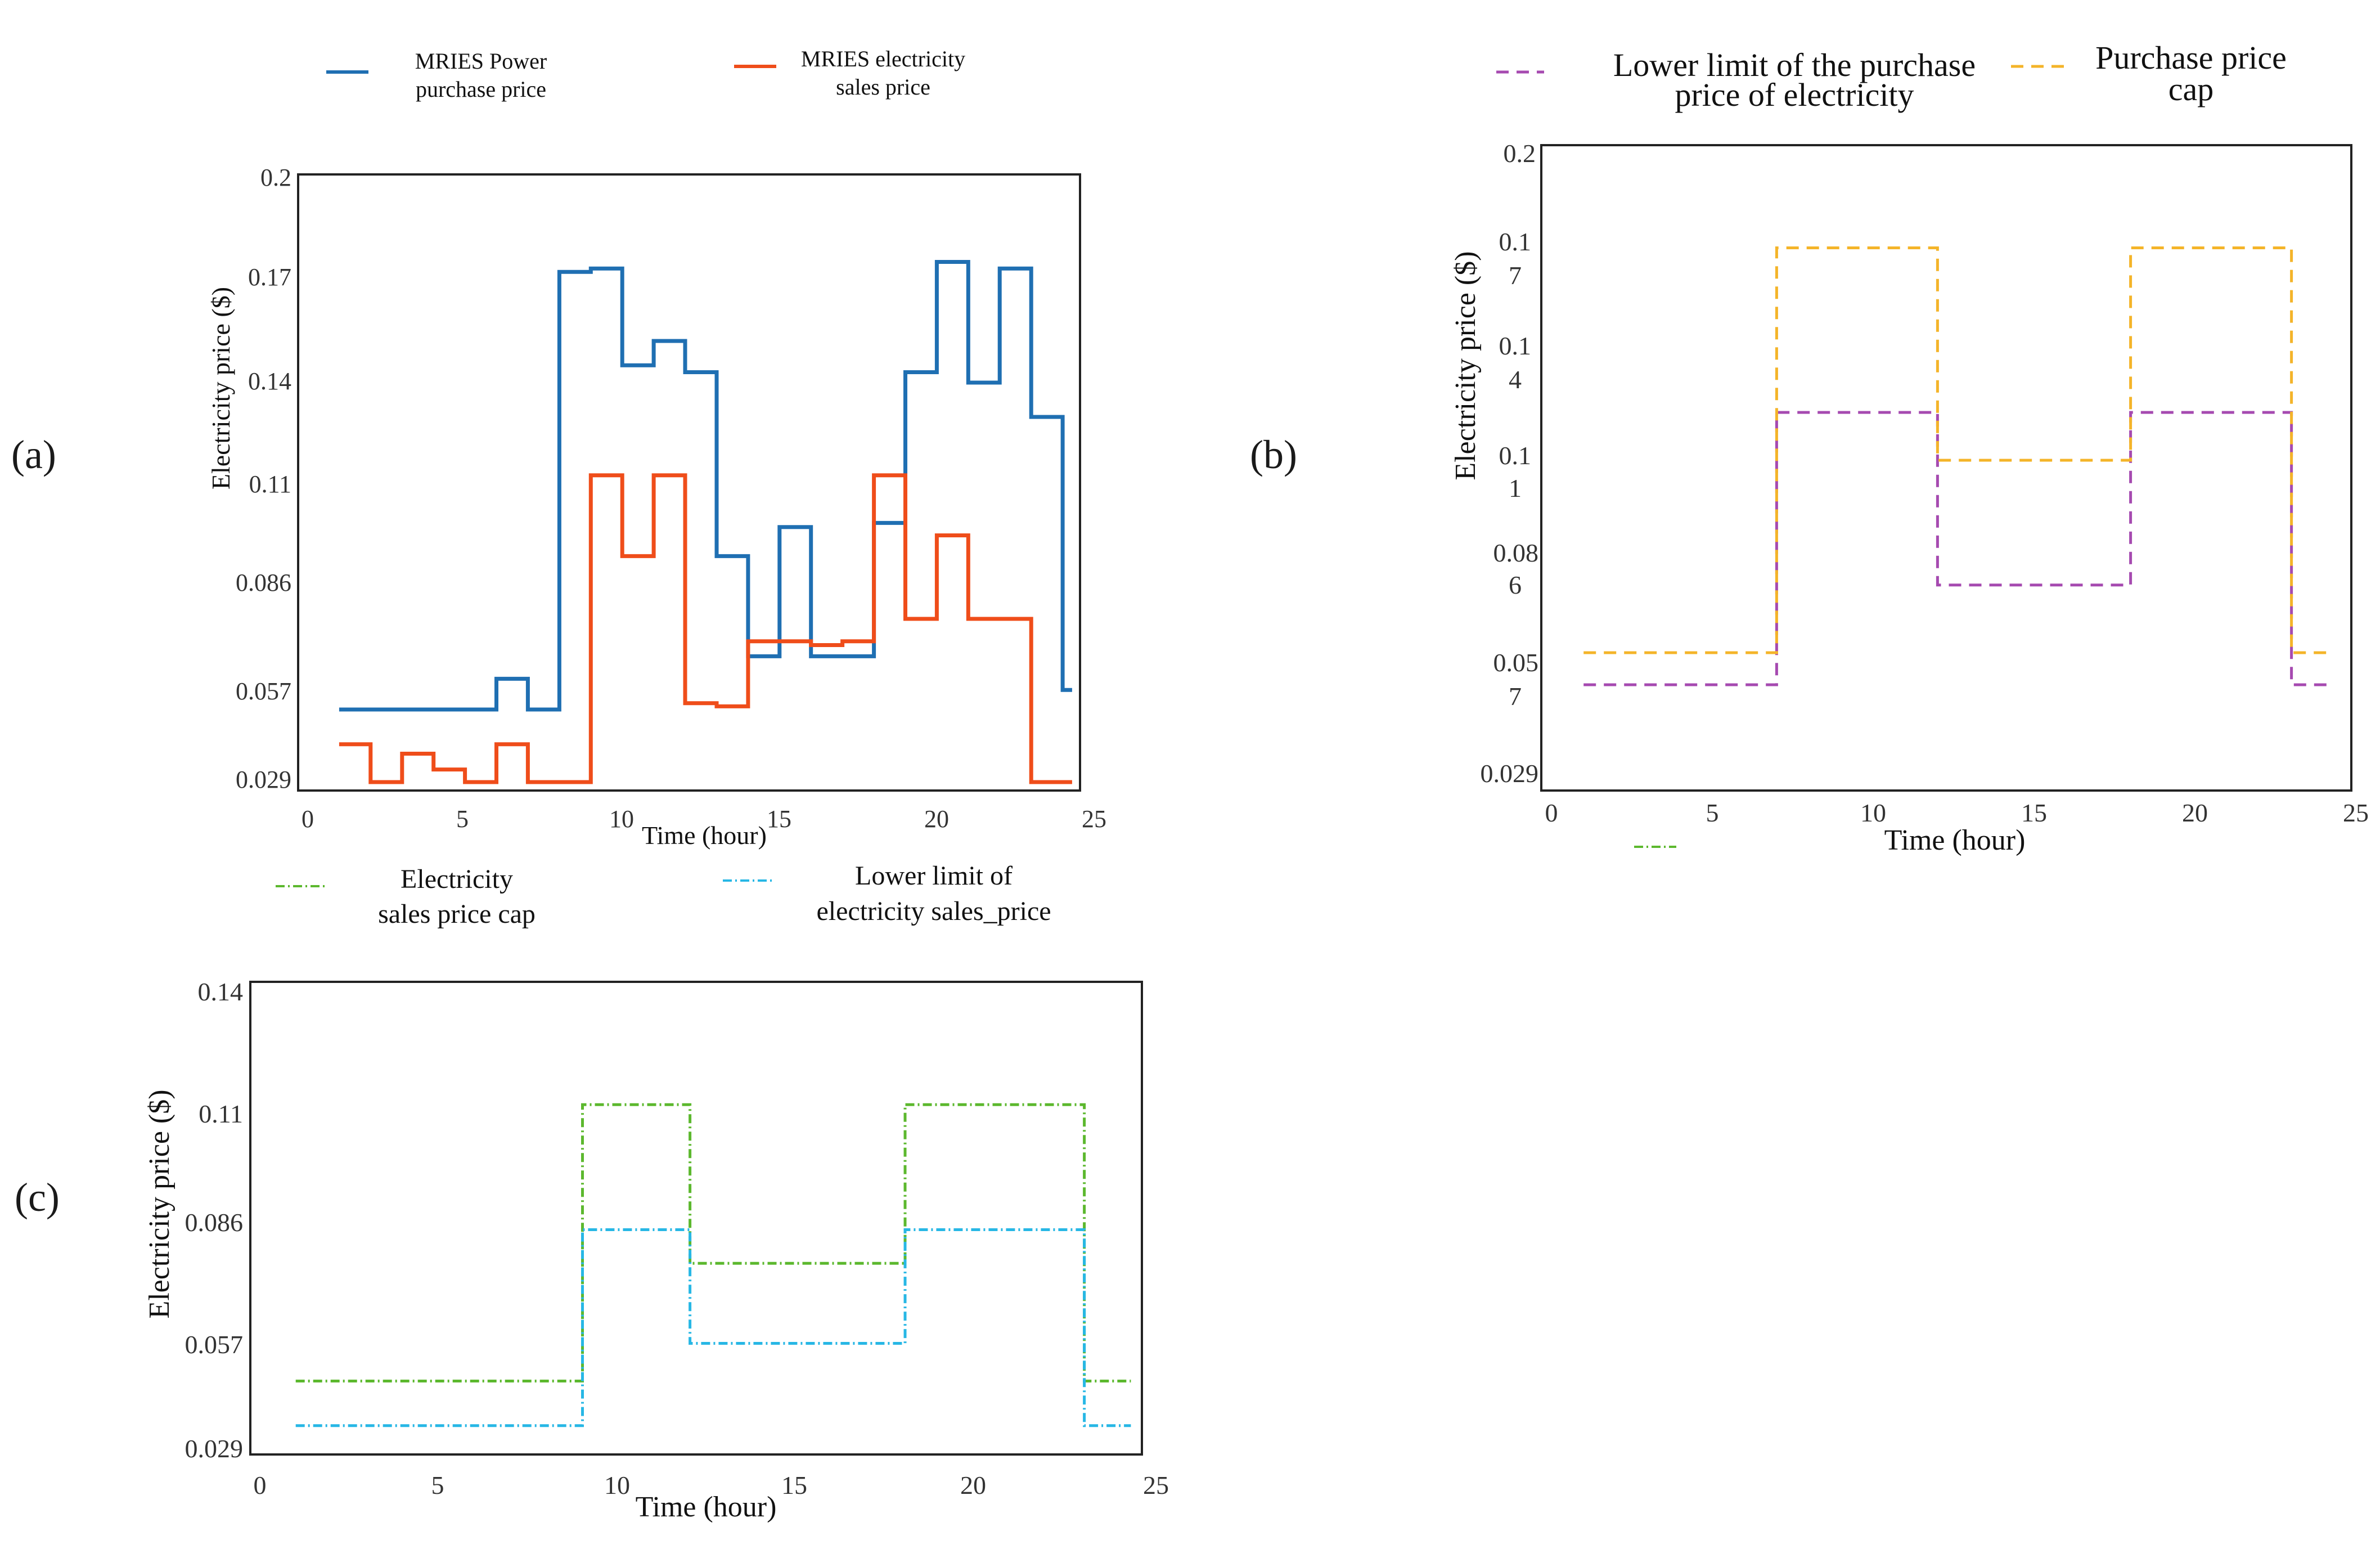  Describe the element at coordinates (1273, 454) in the screenshot. I see `panel-label-b: (b)` at that location.